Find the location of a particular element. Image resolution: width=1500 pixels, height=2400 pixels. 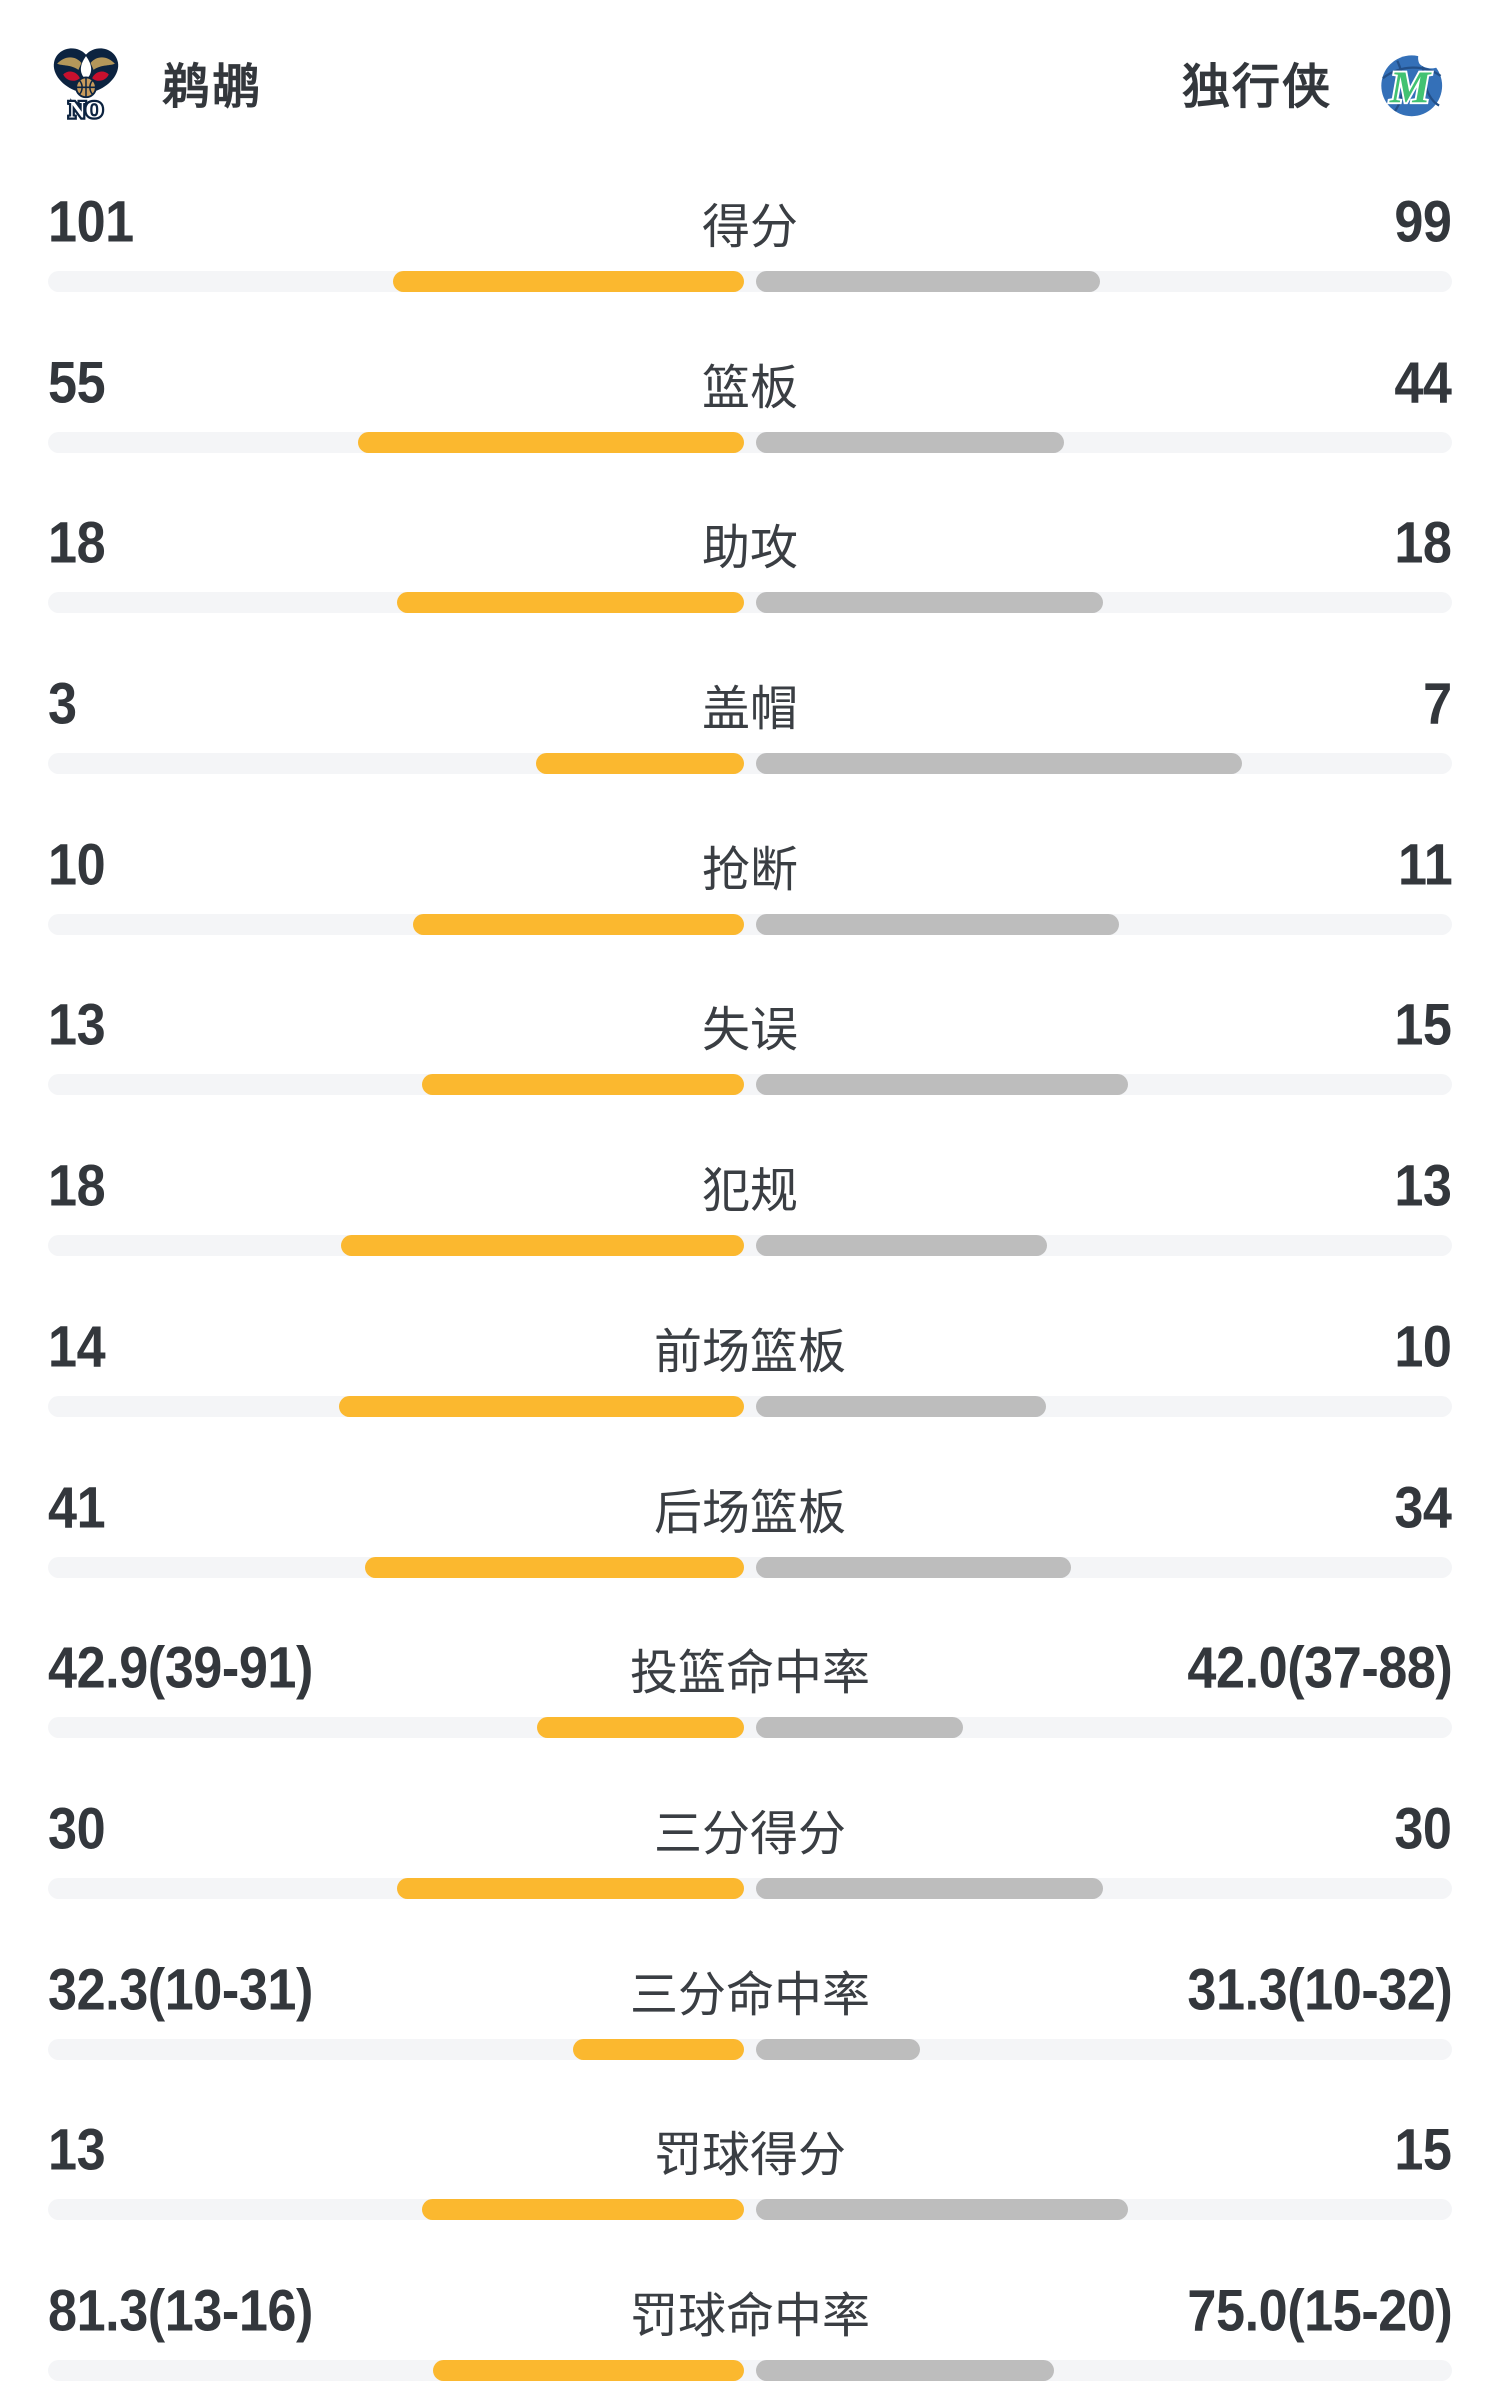

stat-values: 18 犯规 13 is located at coordinates (750, 1186).